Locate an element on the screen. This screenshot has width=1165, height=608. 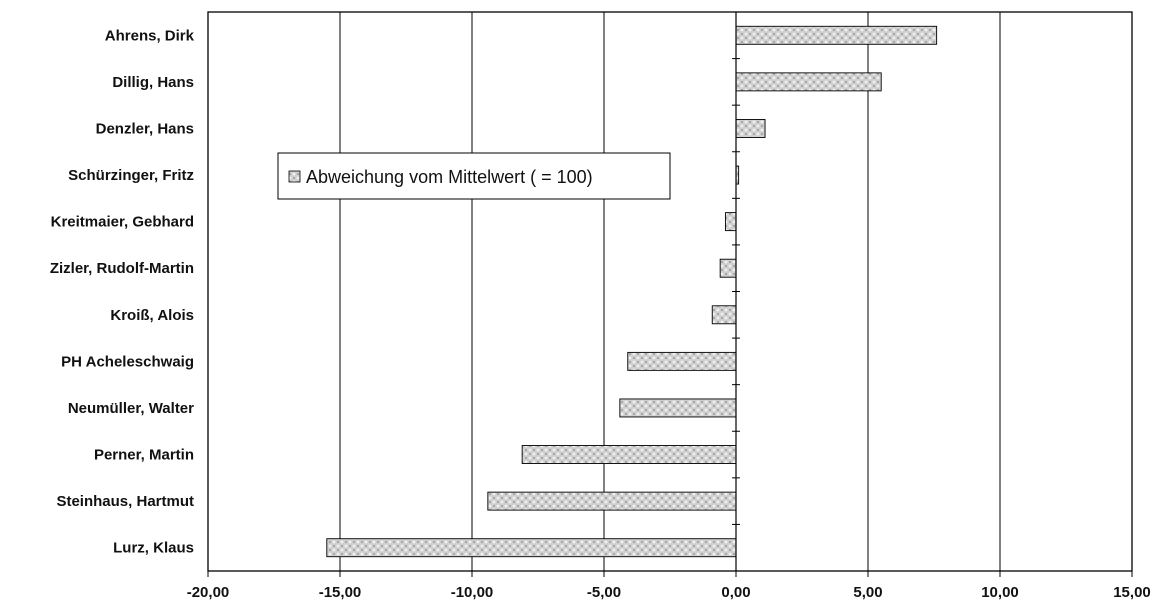
category-label: Denzler, Hans is located at coordinates (145, 128).